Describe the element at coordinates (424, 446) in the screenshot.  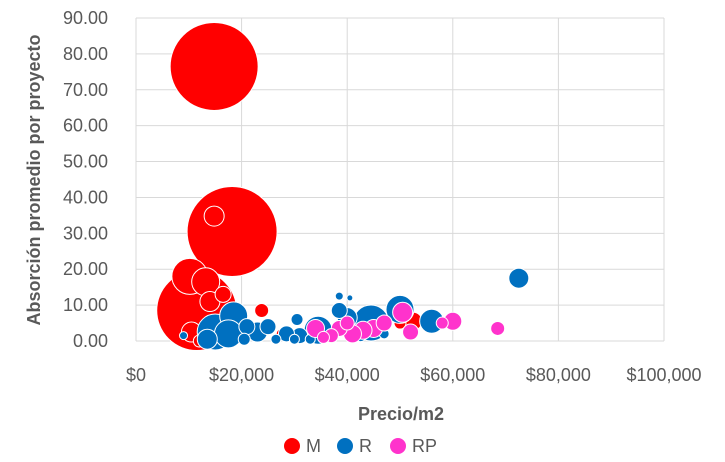
I see `legend-label-rp: RP` at that location.